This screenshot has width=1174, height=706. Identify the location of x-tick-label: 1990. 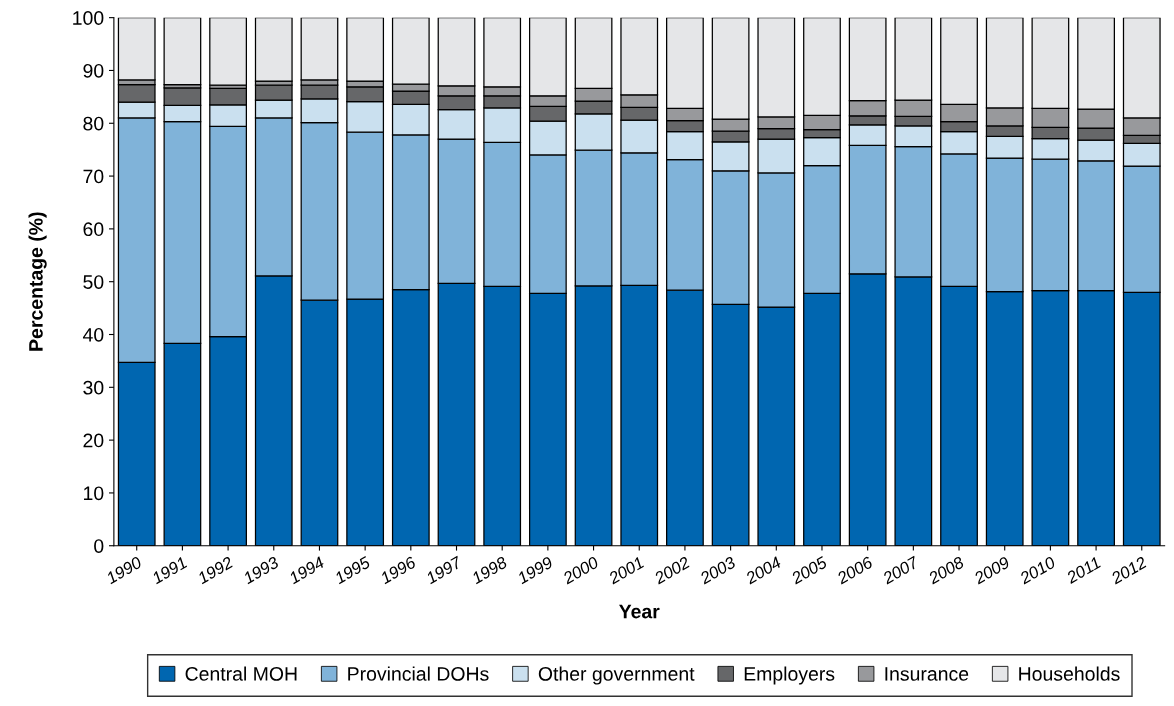
(124, 570).